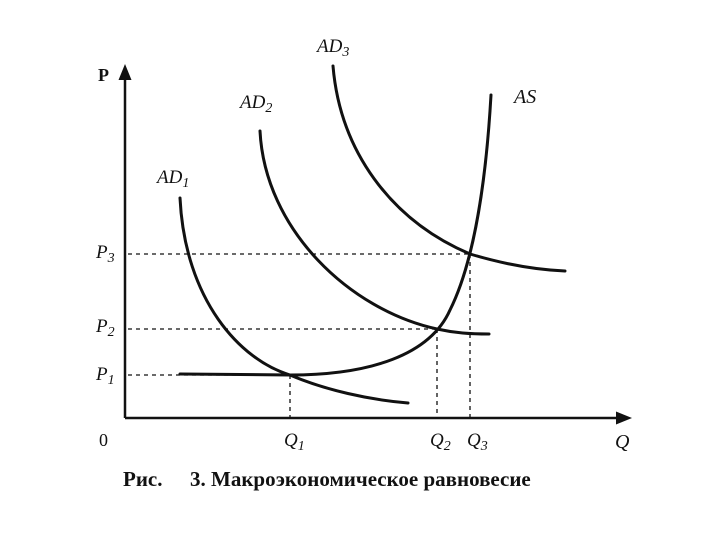 The image size is (720, 540). What do you see at coordinates (332, 48) in the screenshot?
I see `ad3-label: AD3` at bounding box center [332, 48].